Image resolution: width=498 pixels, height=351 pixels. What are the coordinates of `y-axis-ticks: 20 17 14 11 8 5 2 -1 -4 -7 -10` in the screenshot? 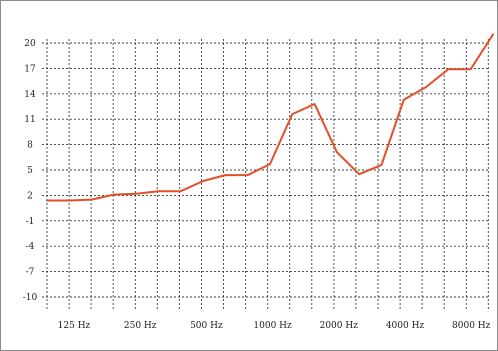 It's located at (30, 171).